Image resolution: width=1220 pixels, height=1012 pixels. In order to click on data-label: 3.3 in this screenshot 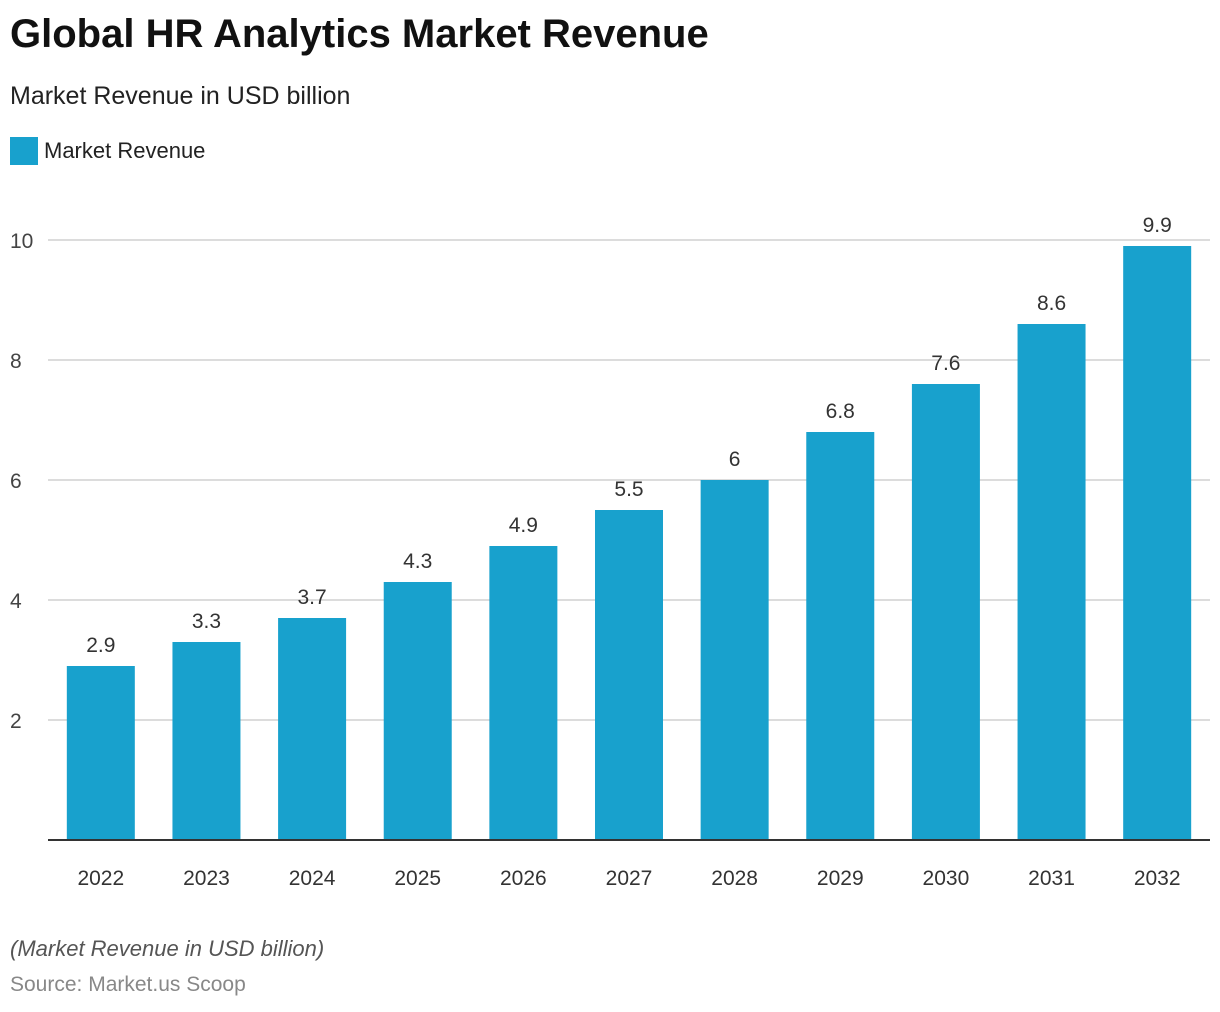, I will do `click(206, 621)`.